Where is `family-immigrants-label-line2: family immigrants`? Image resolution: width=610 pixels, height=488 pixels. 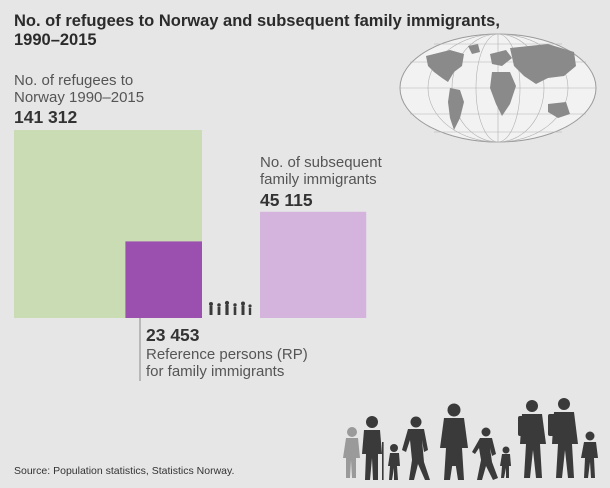 family-immigrants-label-line2: family immigrants is located at coordinates (318, 179).